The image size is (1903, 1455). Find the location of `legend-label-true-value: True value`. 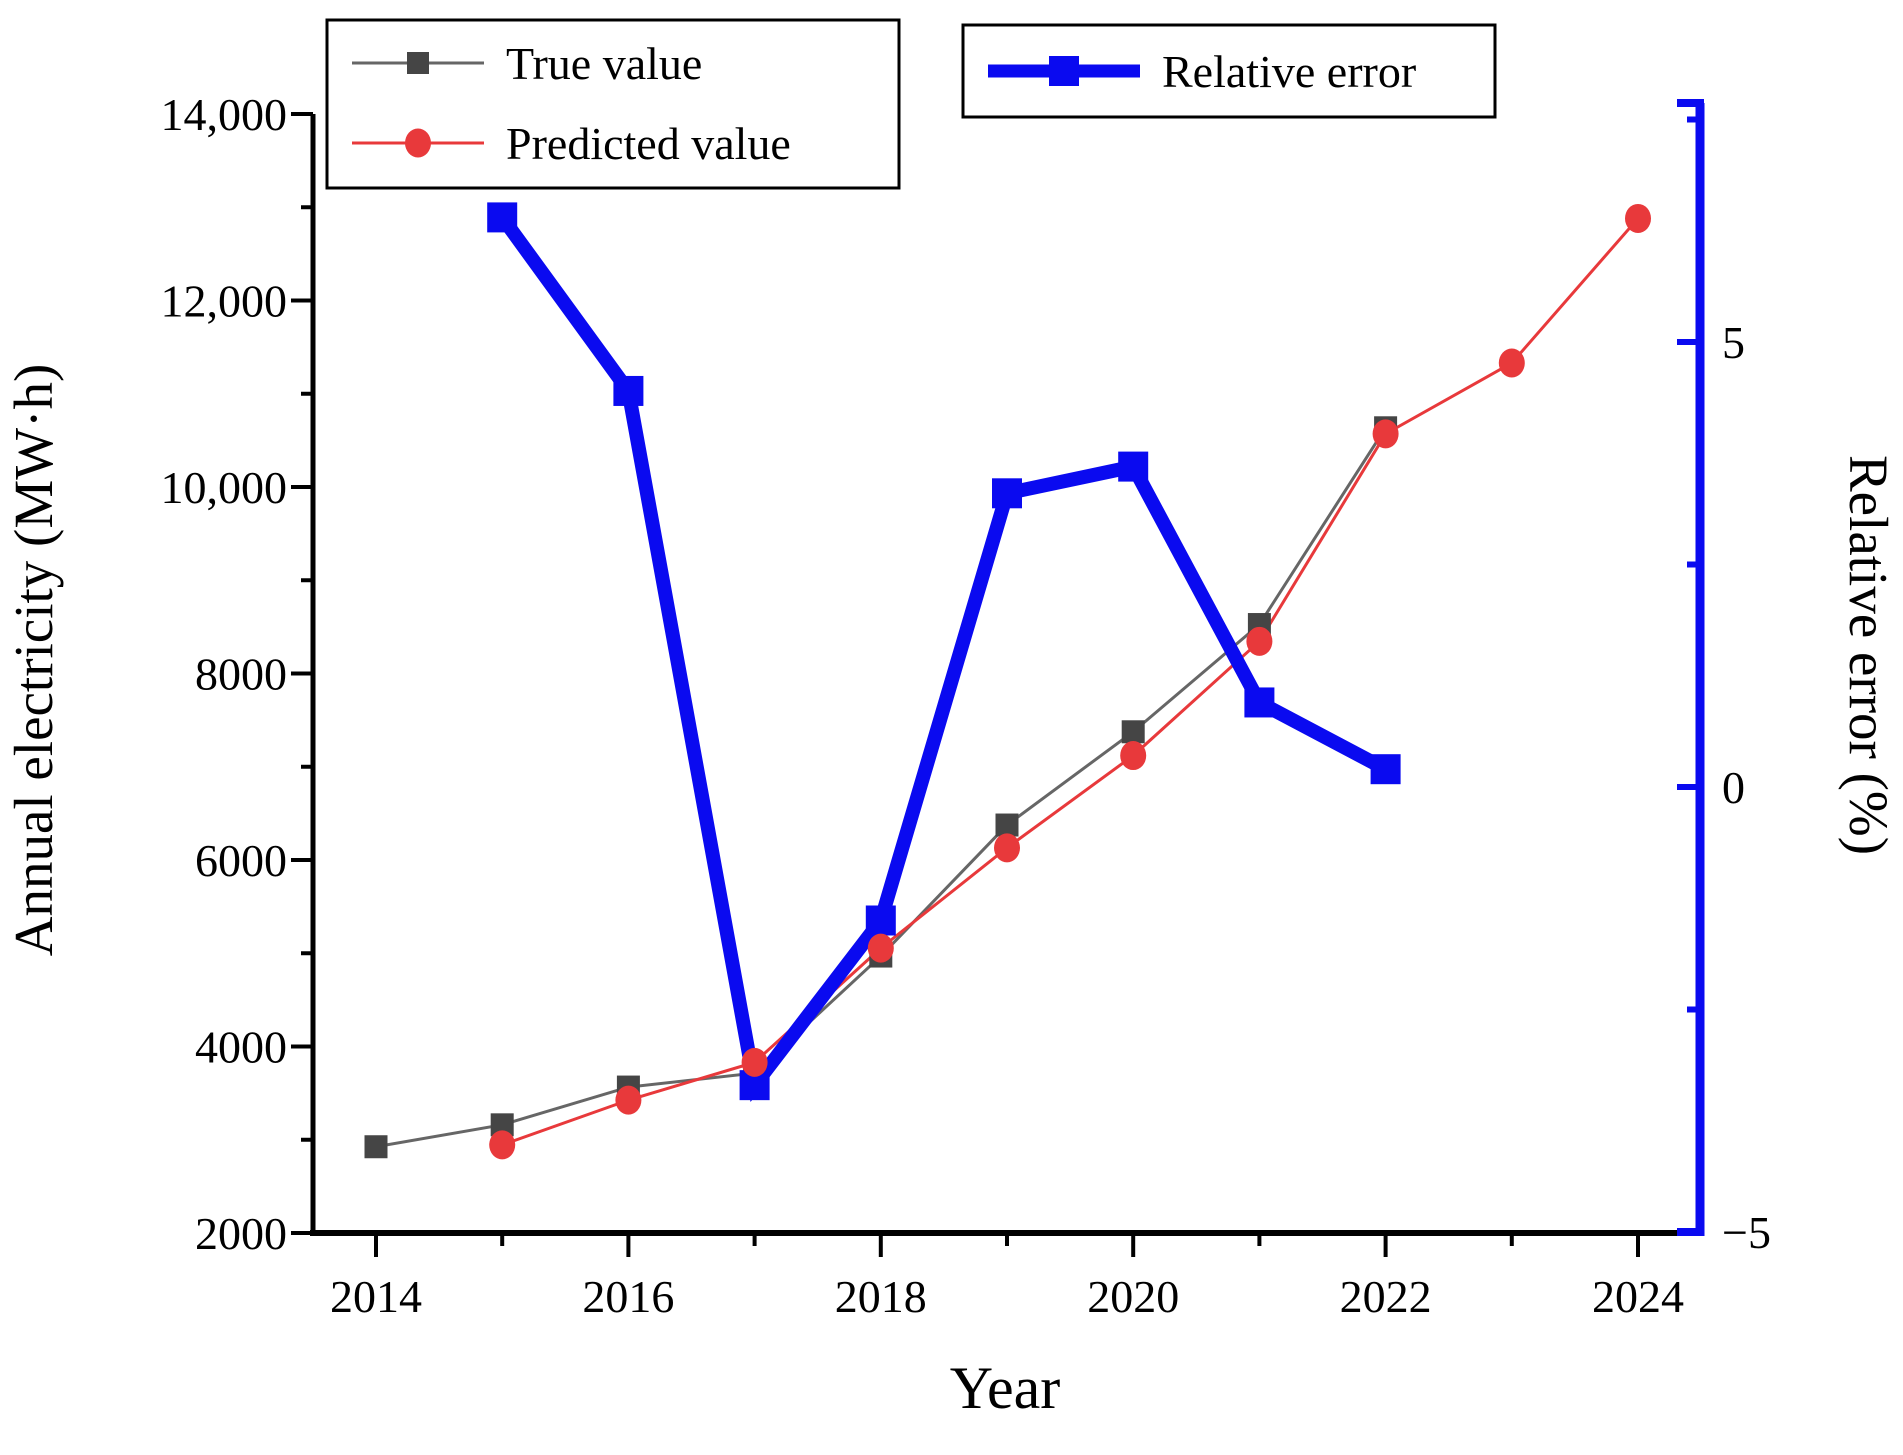

legend-label-true-value: True value is located at coordinates (604, 63).